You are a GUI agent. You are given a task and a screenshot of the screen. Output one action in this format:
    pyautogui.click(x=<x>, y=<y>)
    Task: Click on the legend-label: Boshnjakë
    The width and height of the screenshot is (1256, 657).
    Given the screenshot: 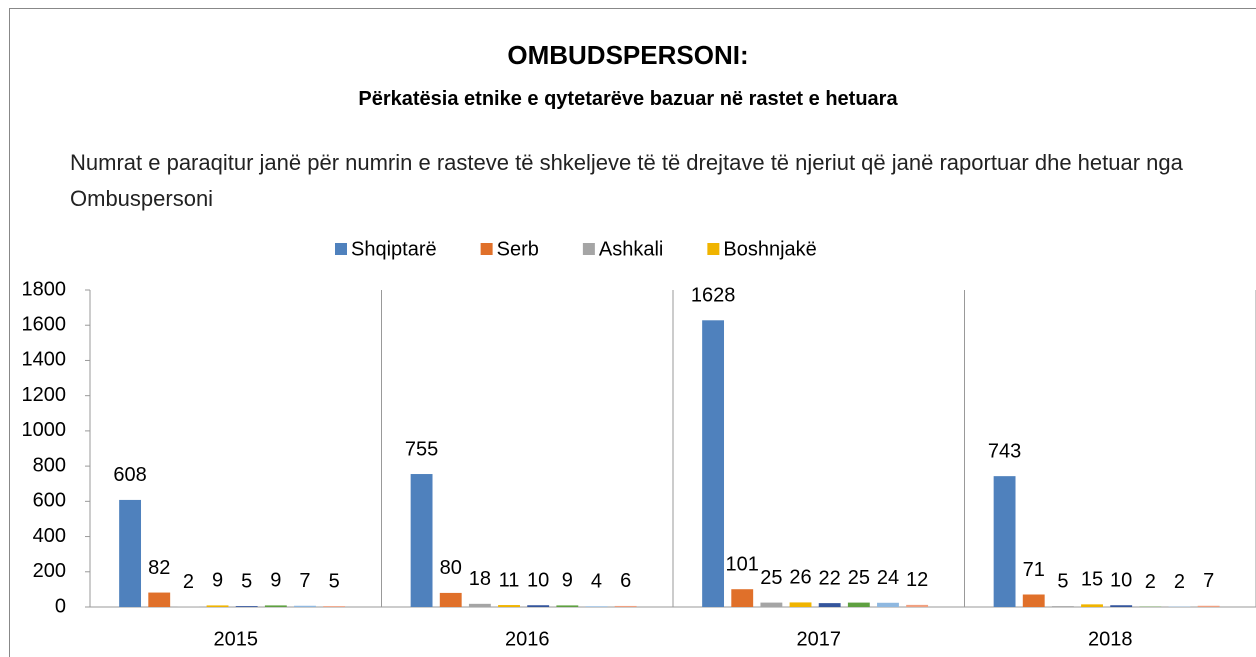 What is the action you would take?
    pyautogui.click(x=769, y=249)
    